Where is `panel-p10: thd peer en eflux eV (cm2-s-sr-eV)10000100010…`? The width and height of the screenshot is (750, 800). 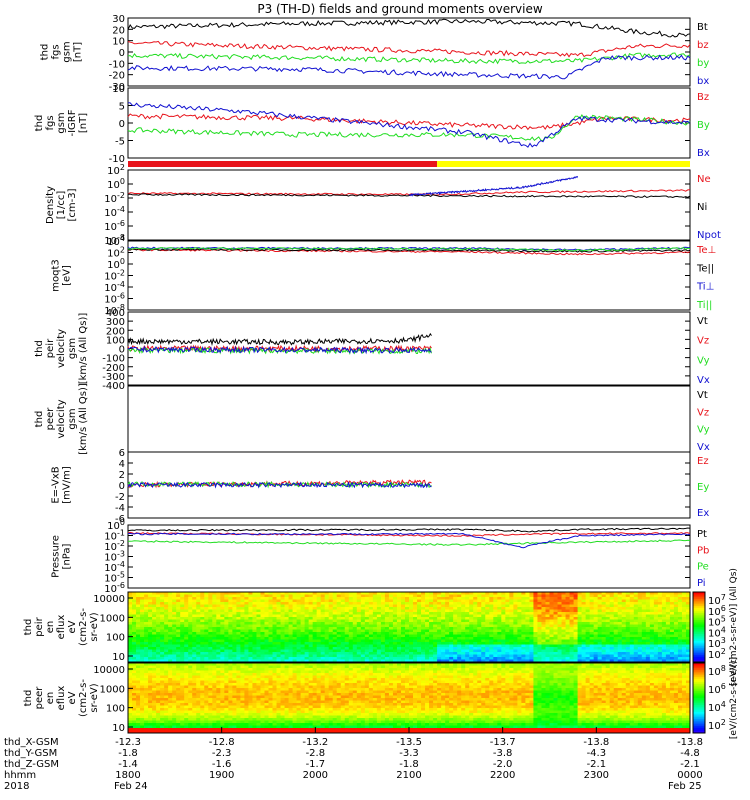 panel-p10: thd peer en eflux eV (cm2-s-sr-eV)10000100010… is located at coordinates (381, 698).